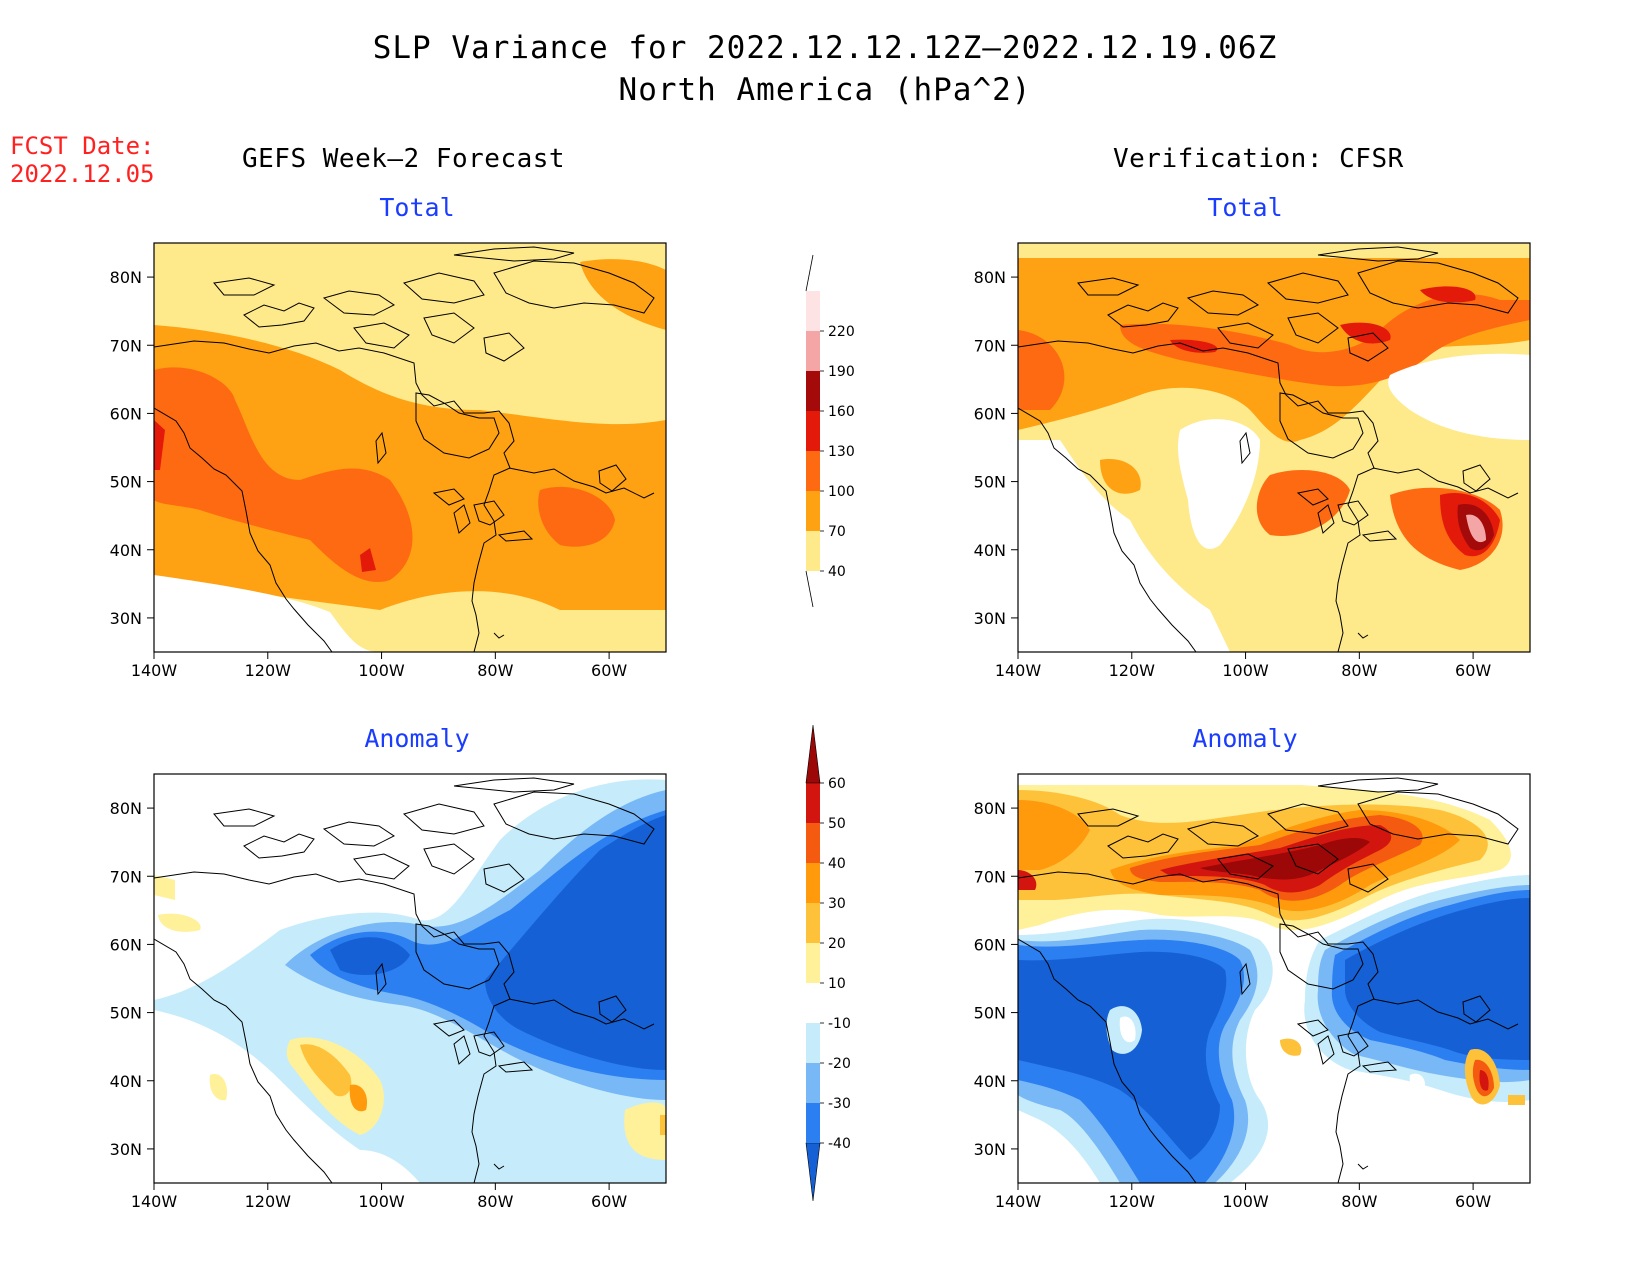 The image size is (1650, 1275). I want to click on colorbar-label: -10, so click(839, 1024).